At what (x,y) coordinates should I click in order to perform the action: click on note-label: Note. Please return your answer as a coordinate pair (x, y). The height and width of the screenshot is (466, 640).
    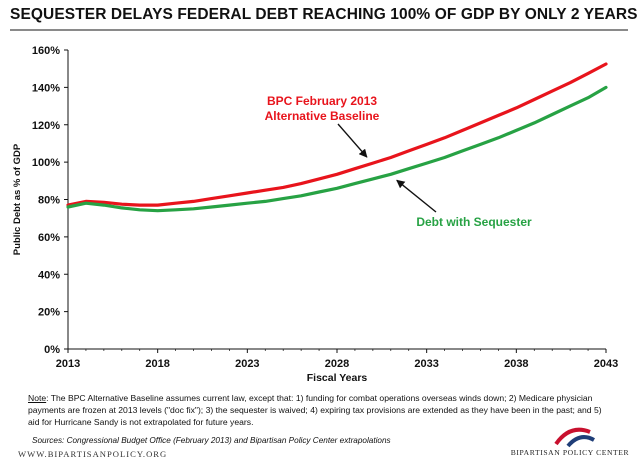
    Looking at the image, I should click on (37, 398).